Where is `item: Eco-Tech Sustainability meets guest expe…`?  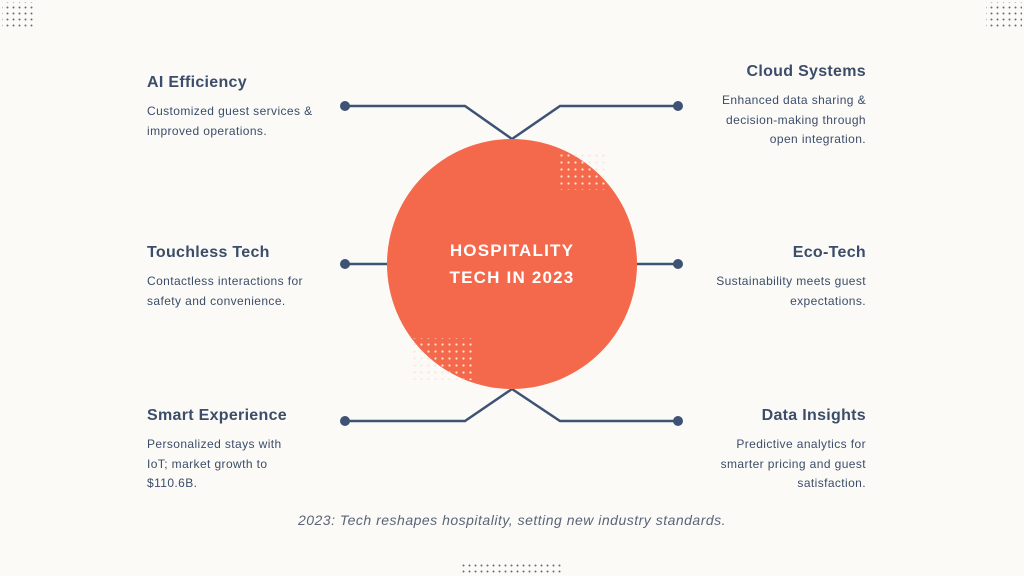
item: Eco-Tech Sustainability meets guest expe… is located at coordinates (781, 277).